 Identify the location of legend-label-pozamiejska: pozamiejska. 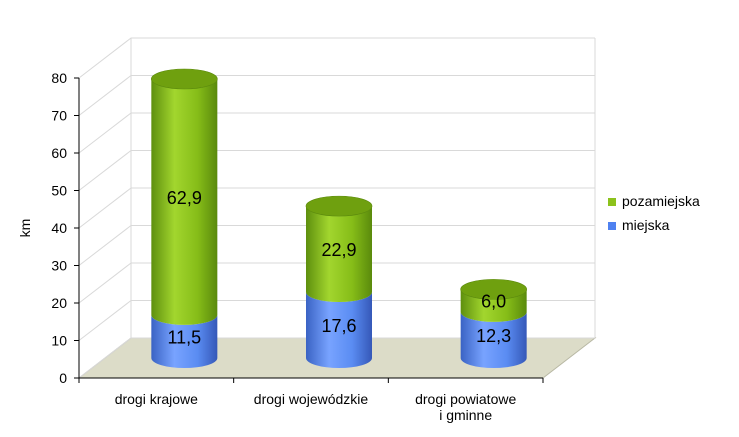
(661, 201).